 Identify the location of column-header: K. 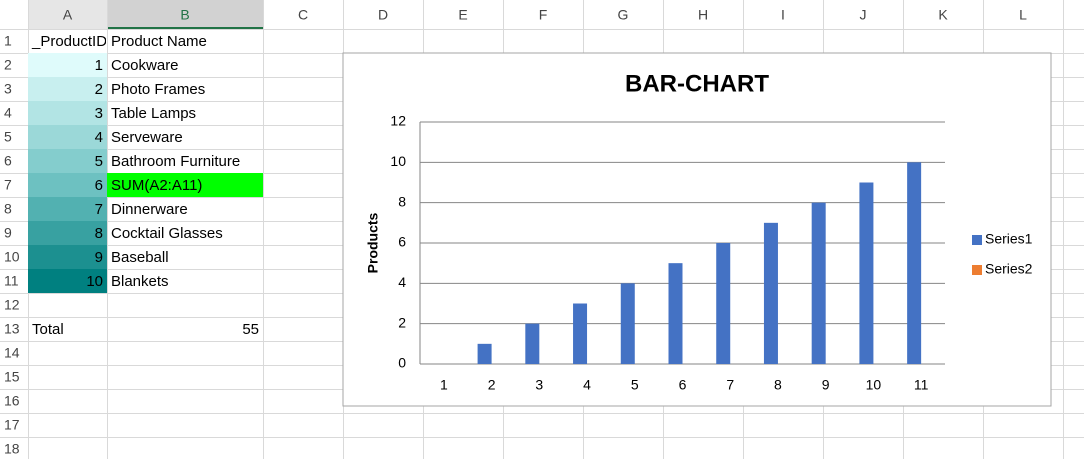
(943, 15).